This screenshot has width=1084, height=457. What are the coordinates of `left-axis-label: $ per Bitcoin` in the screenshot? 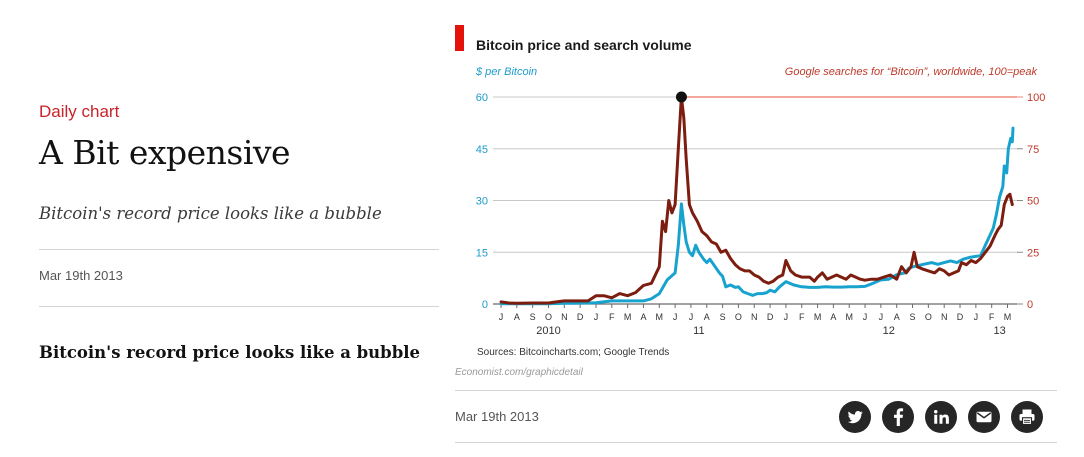 It's located at (506, 72).